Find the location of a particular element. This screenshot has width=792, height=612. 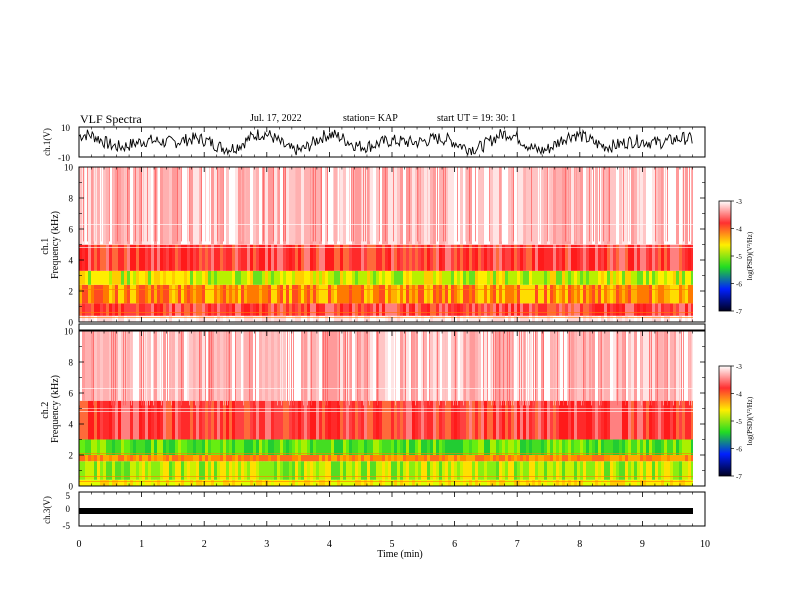

time-tick-label: 1 is located at coordinates (141, 544).